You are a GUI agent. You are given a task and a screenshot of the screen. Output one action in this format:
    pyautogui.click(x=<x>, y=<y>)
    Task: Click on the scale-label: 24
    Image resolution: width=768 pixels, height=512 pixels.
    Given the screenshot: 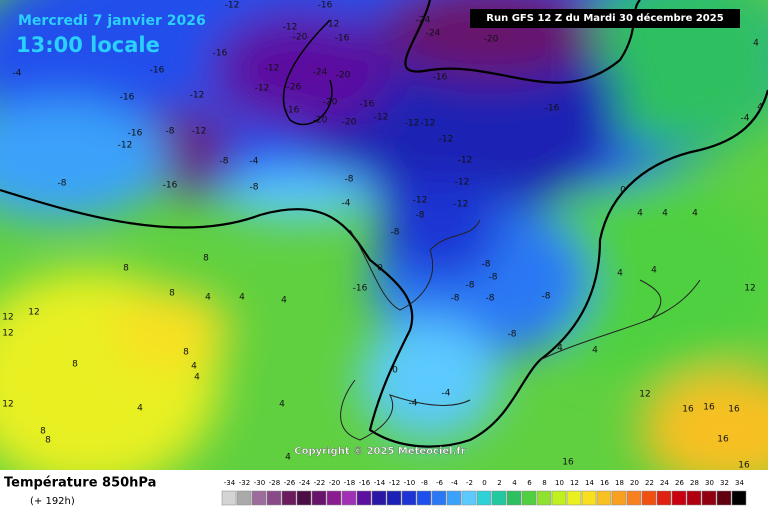 What is the action you would take?
    pyautogui.click(x=664, y=483)
    